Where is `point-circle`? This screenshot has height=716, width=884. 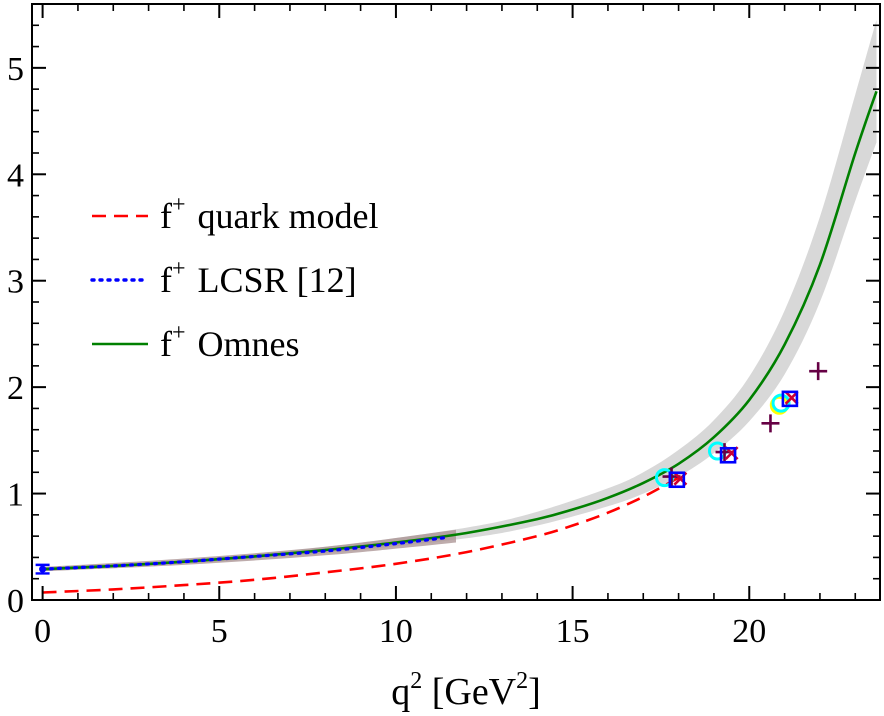
point-circle is located at coordinates (781, 403).